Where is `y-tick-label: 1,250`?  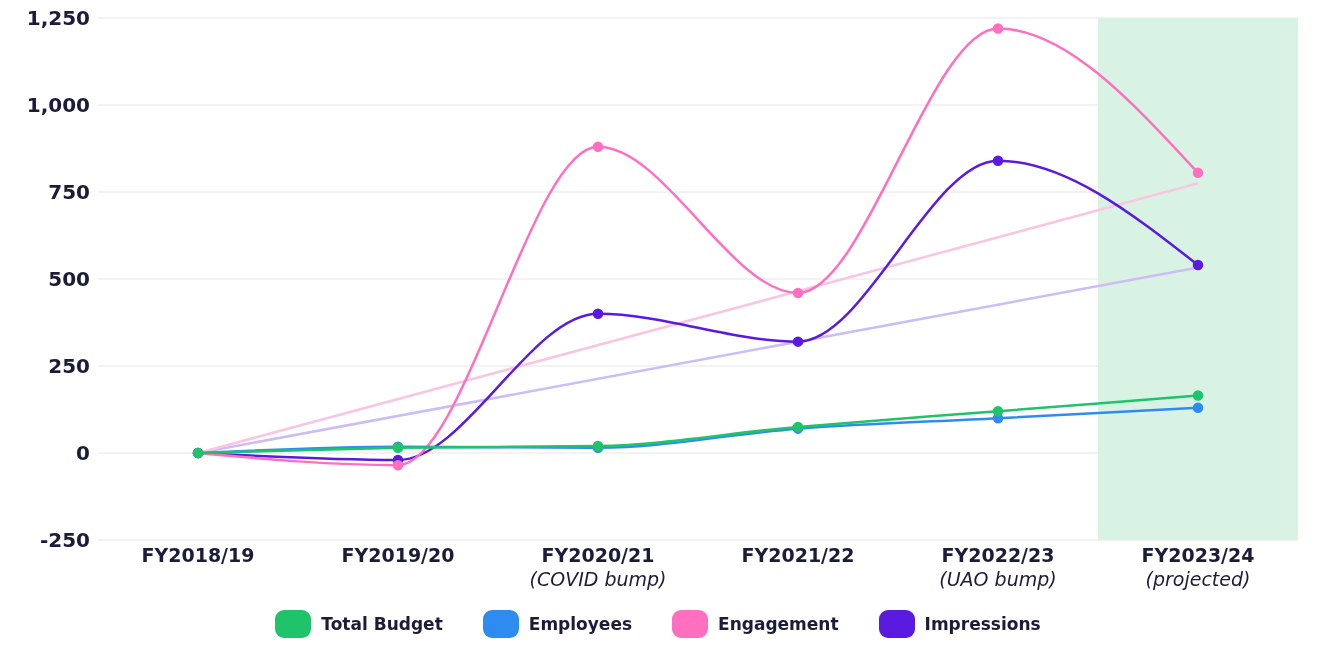 y-tick-label: 1,250 is located at coordinates (58, 18).